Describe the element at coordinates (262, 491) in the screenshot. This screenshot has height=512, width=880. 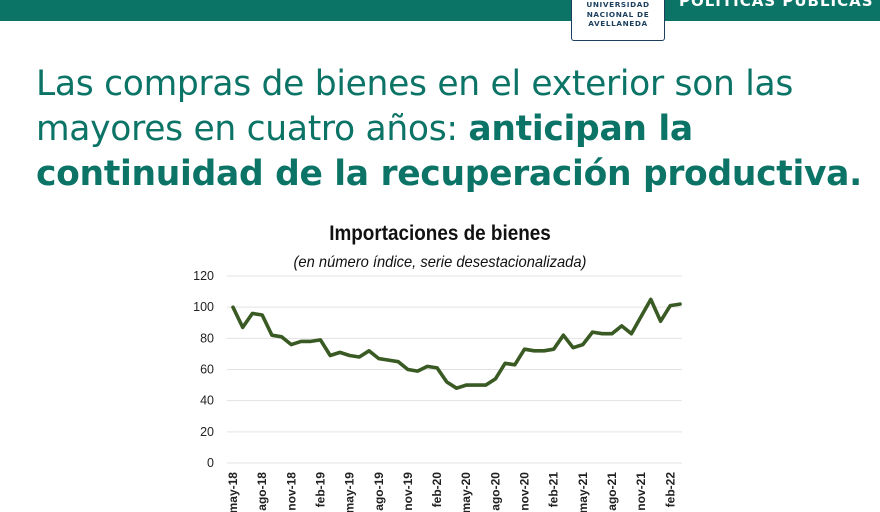
I see `x-tick-label: ago-18` at that location.